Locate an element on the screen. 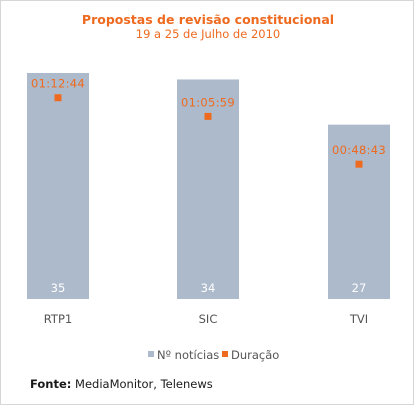 Image resolution: width=414 pixels, height=405 pixels. duration-label-rtp1: 01:12:44 is located at coordinates (58, 84).